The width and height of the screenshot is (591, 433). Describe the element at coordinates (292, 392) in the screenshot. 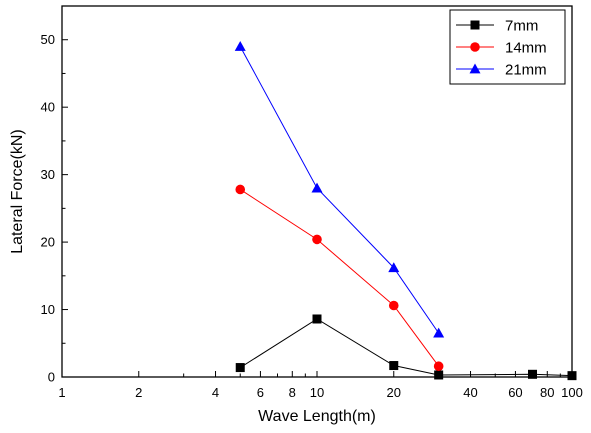

I see `x-tick-label: 8` at that location.